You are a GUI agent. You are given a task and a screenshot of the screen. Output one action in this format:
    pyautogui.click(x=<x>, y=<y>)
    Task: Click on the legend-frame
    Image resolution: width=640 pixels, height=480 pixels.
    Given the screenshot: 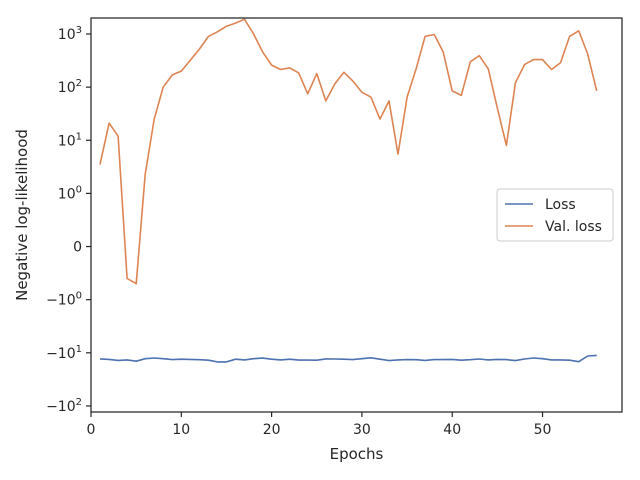 What is the action you would take?
    pyautogui.click(x=555, y=215)
    